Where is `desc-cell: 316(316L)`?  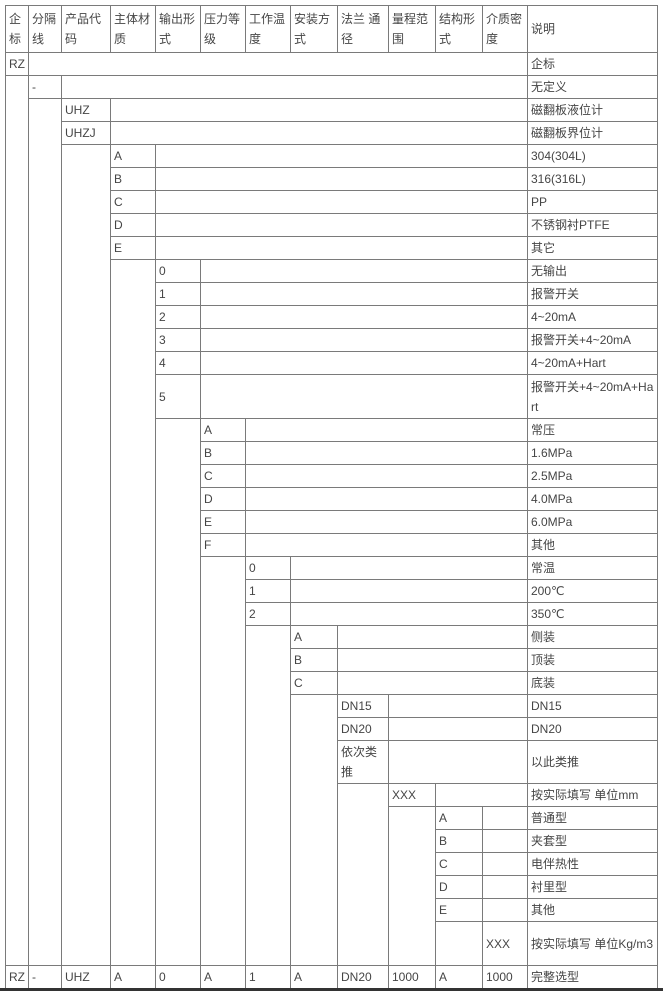
desc-cell: 316(316L) is located at coordinates (592, 179).